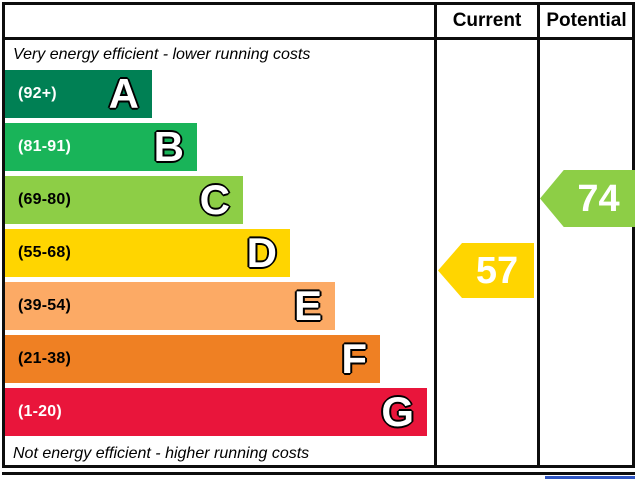 The image size is (640, 479). What do you see at coordinates (307, 305) in the screenshot?
I see `band-e-letter: E` at bounding box center [307, 305].